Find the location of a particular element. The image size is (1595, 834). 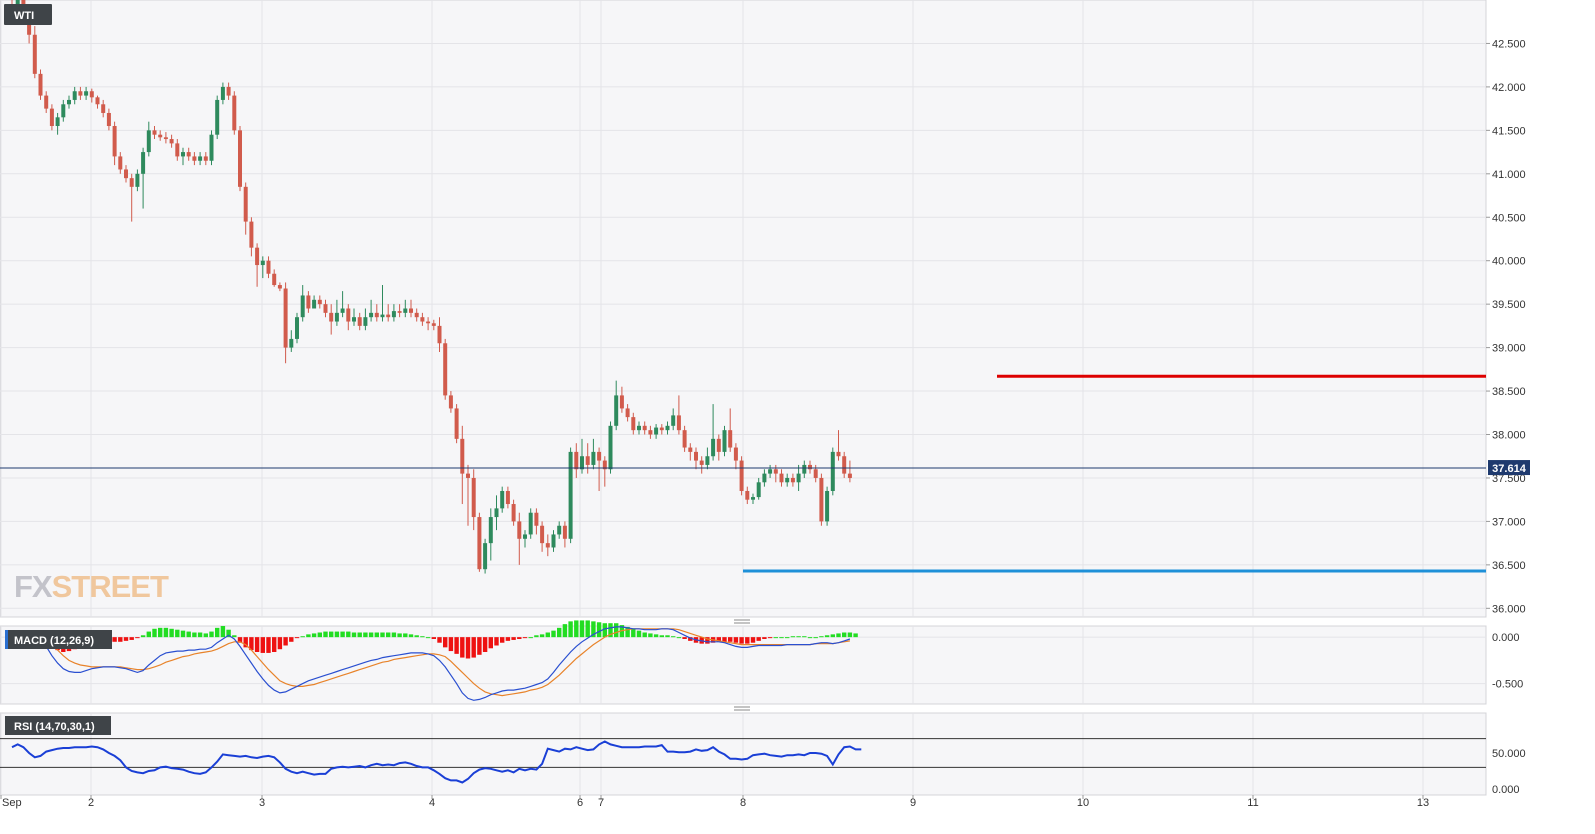

price-tick-label: 40.500 is located at coordinates (1509, 218).